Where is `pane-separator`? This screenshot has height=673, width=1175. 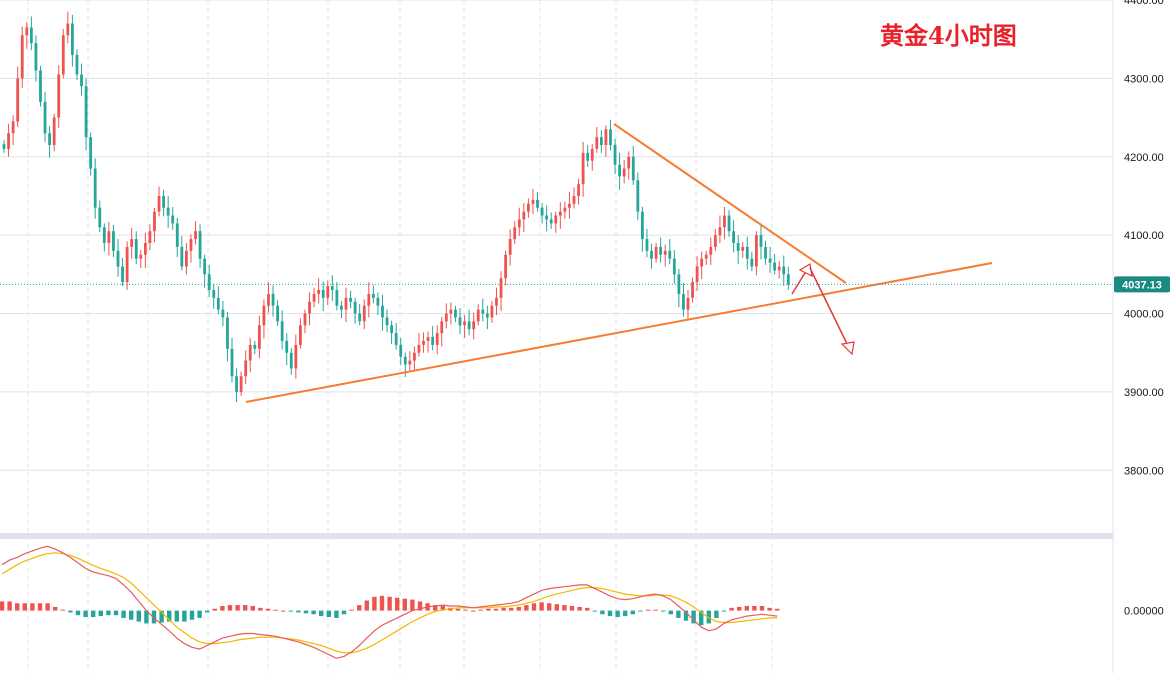 pane-separator is located at coordinates (556, 536).